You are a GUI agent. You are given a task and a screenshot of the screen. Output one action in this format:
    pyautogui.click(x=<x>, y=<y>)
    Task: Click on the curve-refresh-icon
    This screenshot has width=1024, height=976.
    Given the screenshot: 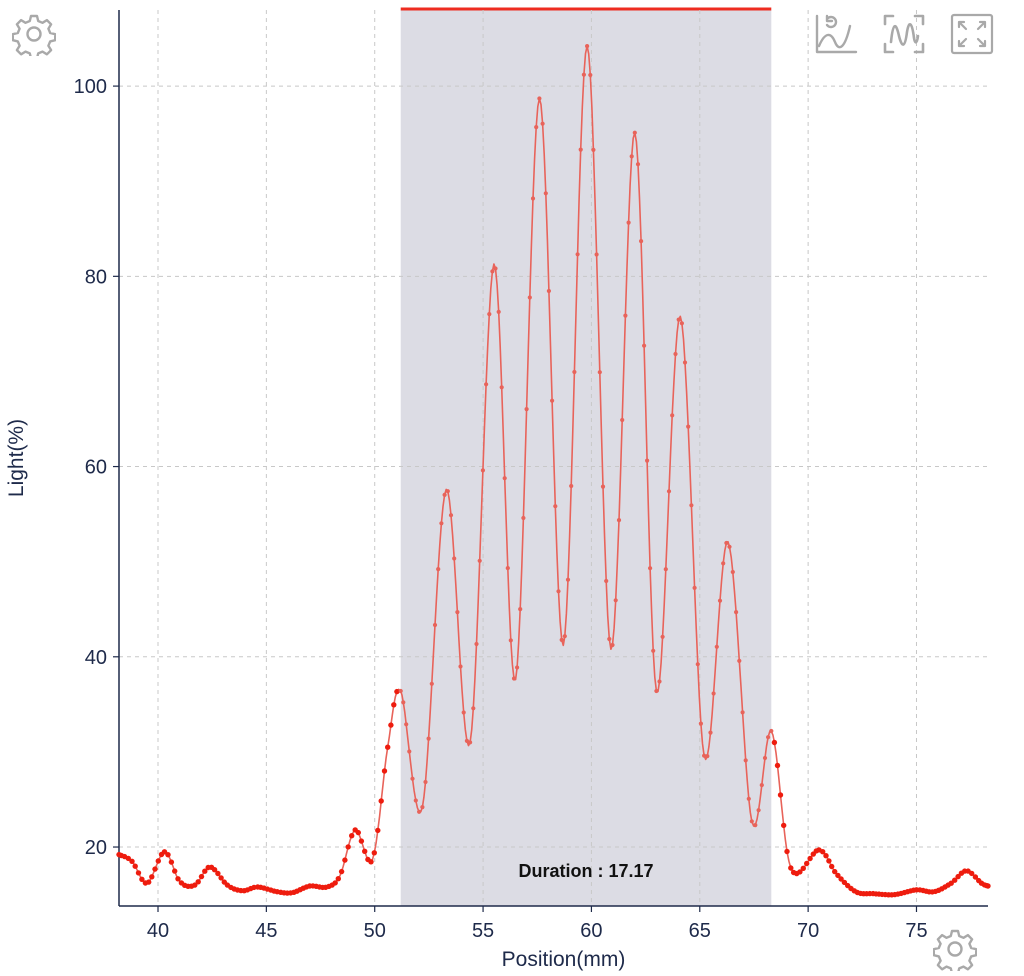 What is the action you would take?
    pyautogui.click(x=836, y=34)
    